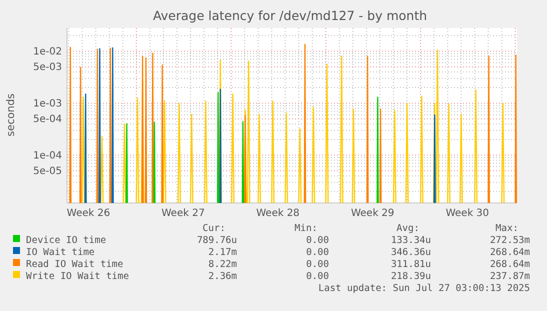 This screenshot has height=311, width=547. What do you see at coordinates (78, 276) in the screenshot?
I see `legend-label: Write IO Wait time` at bounding box center [78, 276].